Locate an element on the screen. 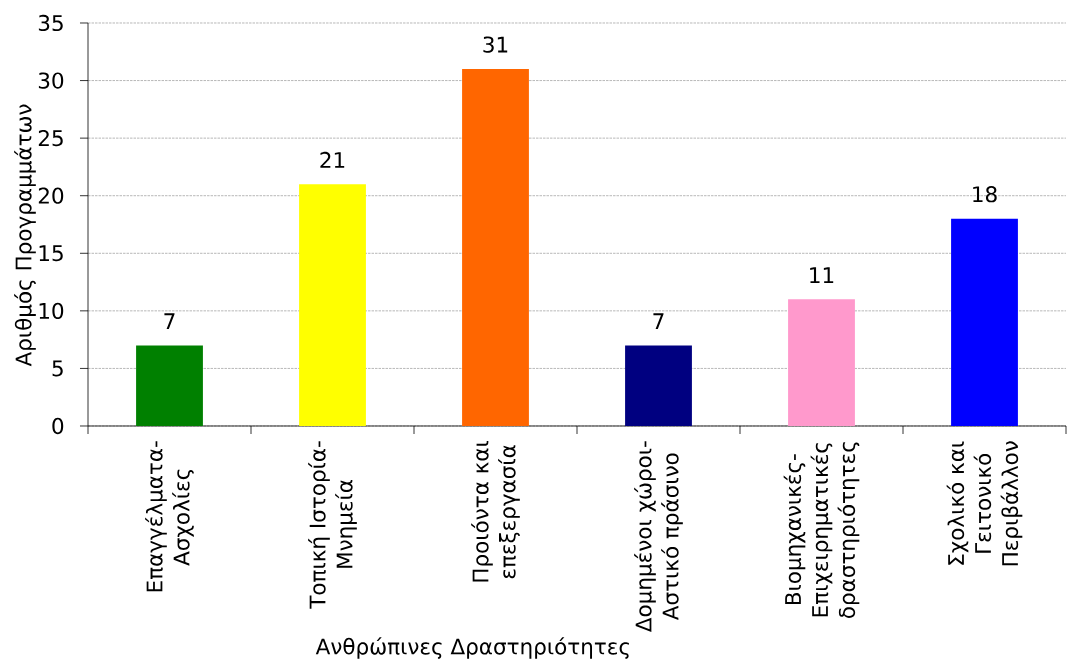 This screenshot has width=1071, height=662. y-tick-label: 10 is located at coordinates (51, 310).